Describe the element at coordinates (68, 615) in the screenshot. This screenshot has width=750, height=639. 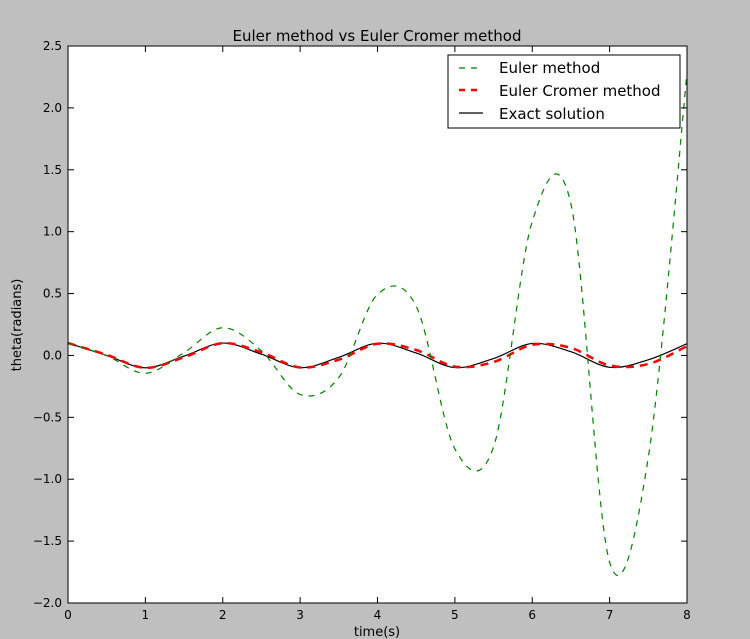
I see `x-tick-label: 0` at that location.